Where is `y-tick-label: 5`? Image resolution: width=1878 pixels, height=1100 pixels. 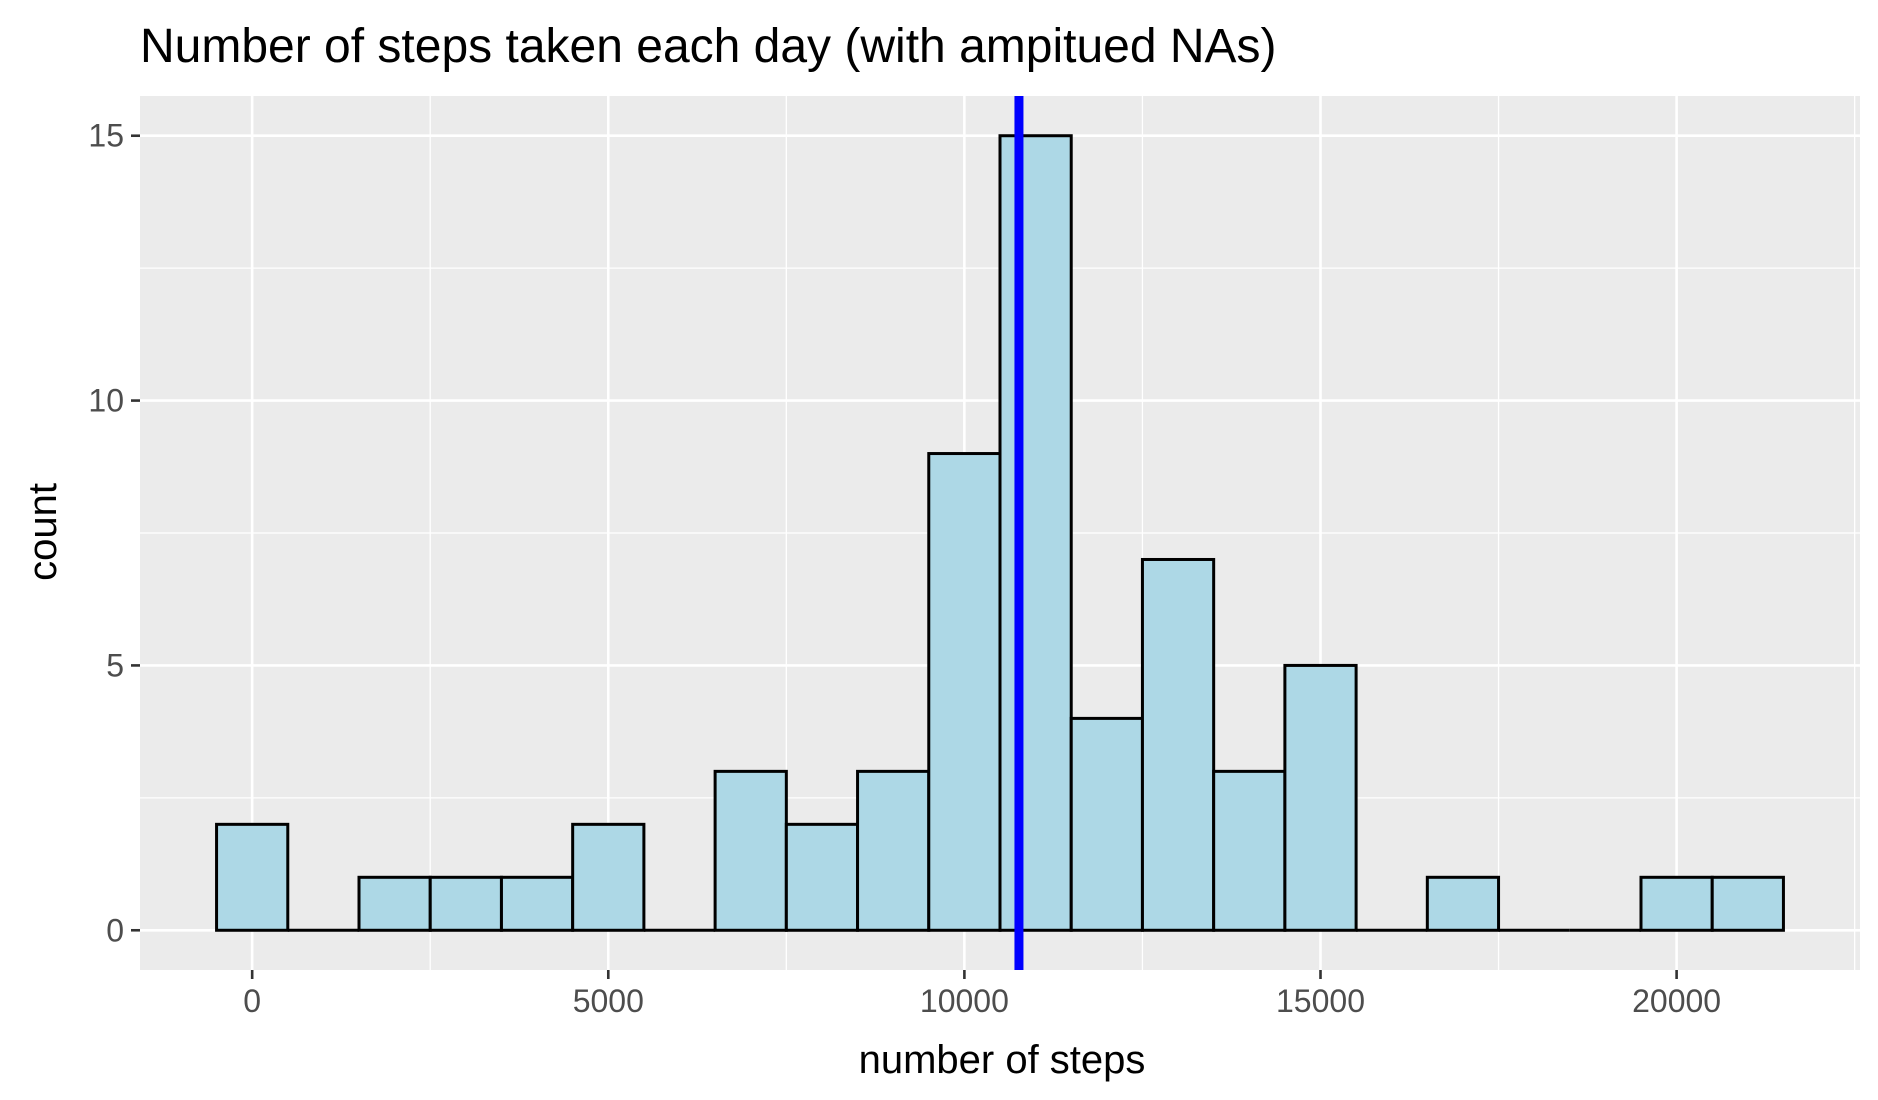 y-tick-label: 5 is located at coordinates (115, 665).